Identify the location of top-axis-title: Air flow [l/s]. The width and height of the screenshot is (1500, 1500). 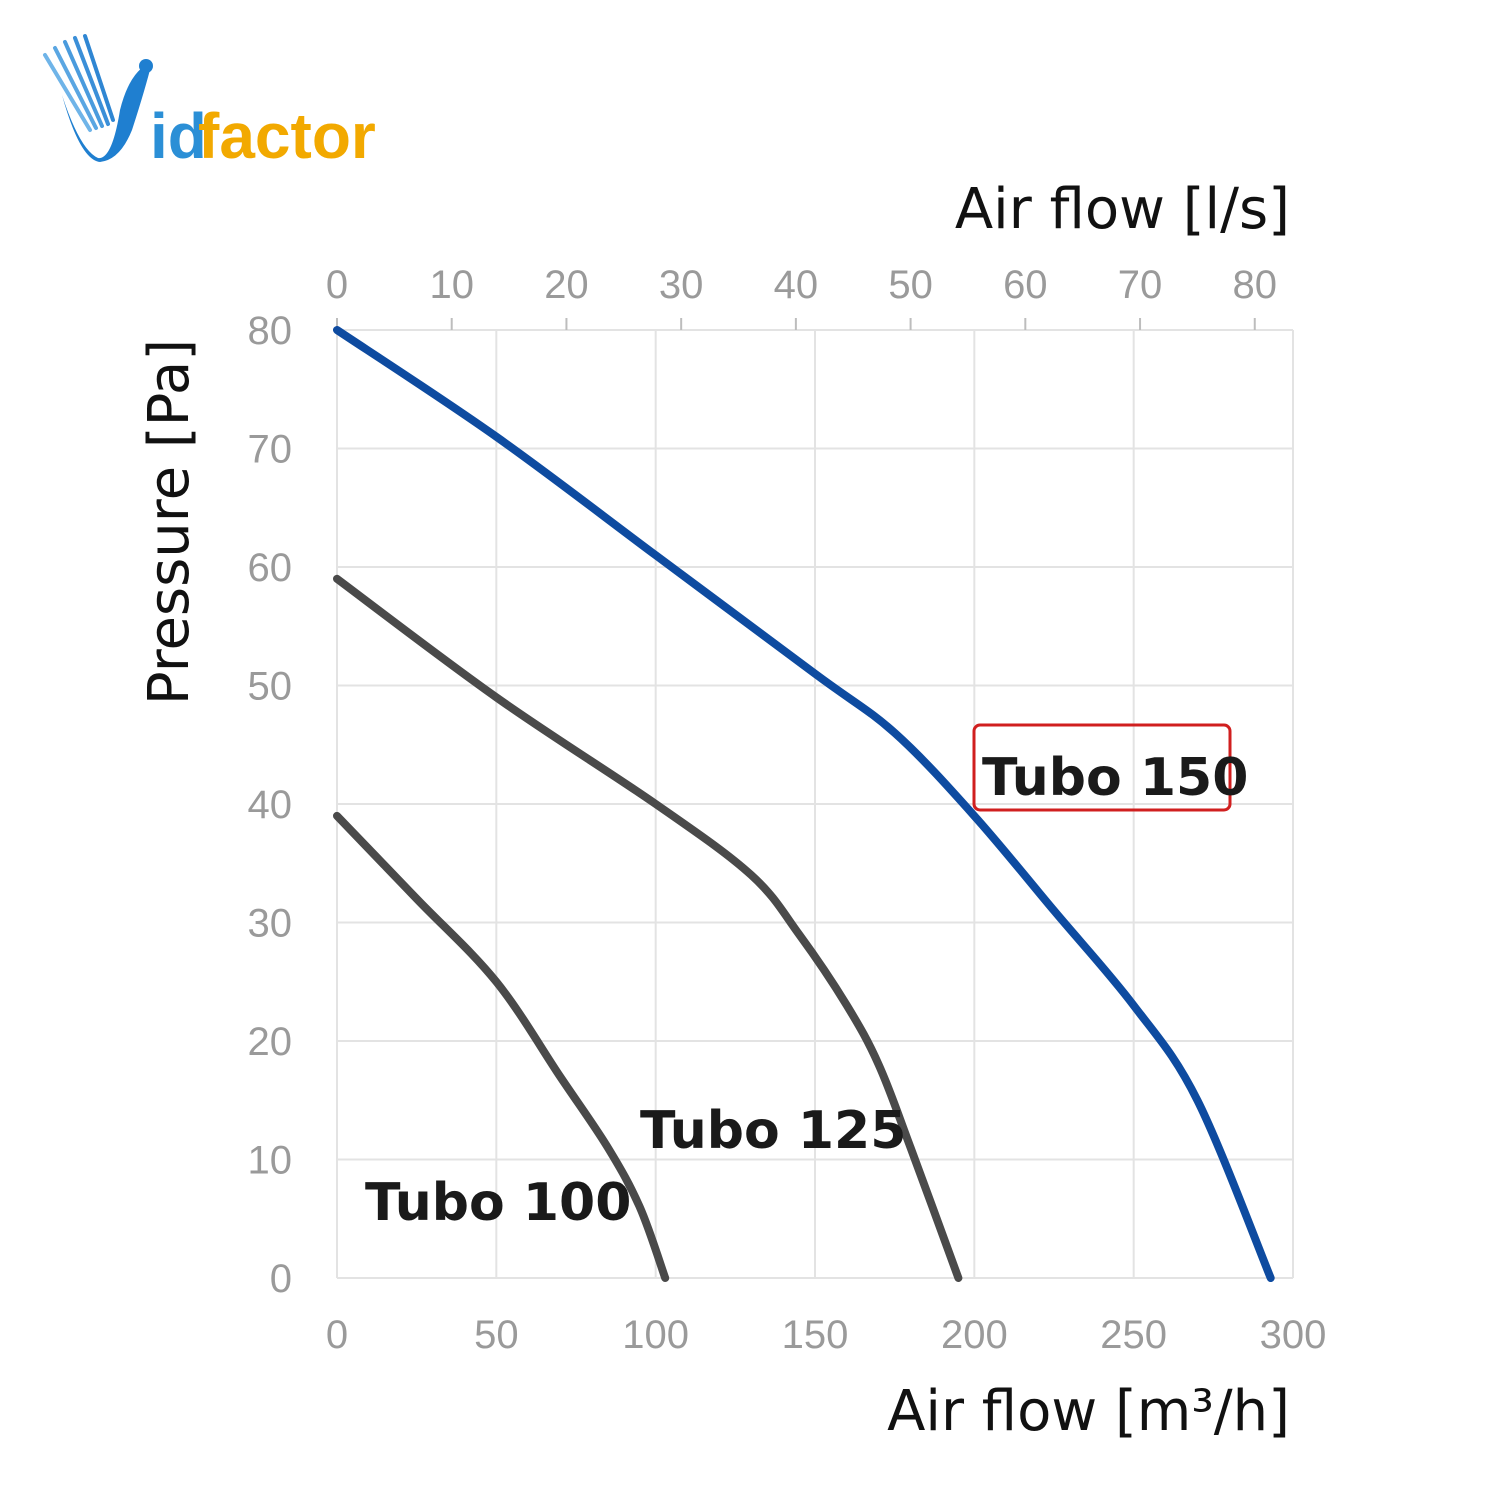
(1122, 209).